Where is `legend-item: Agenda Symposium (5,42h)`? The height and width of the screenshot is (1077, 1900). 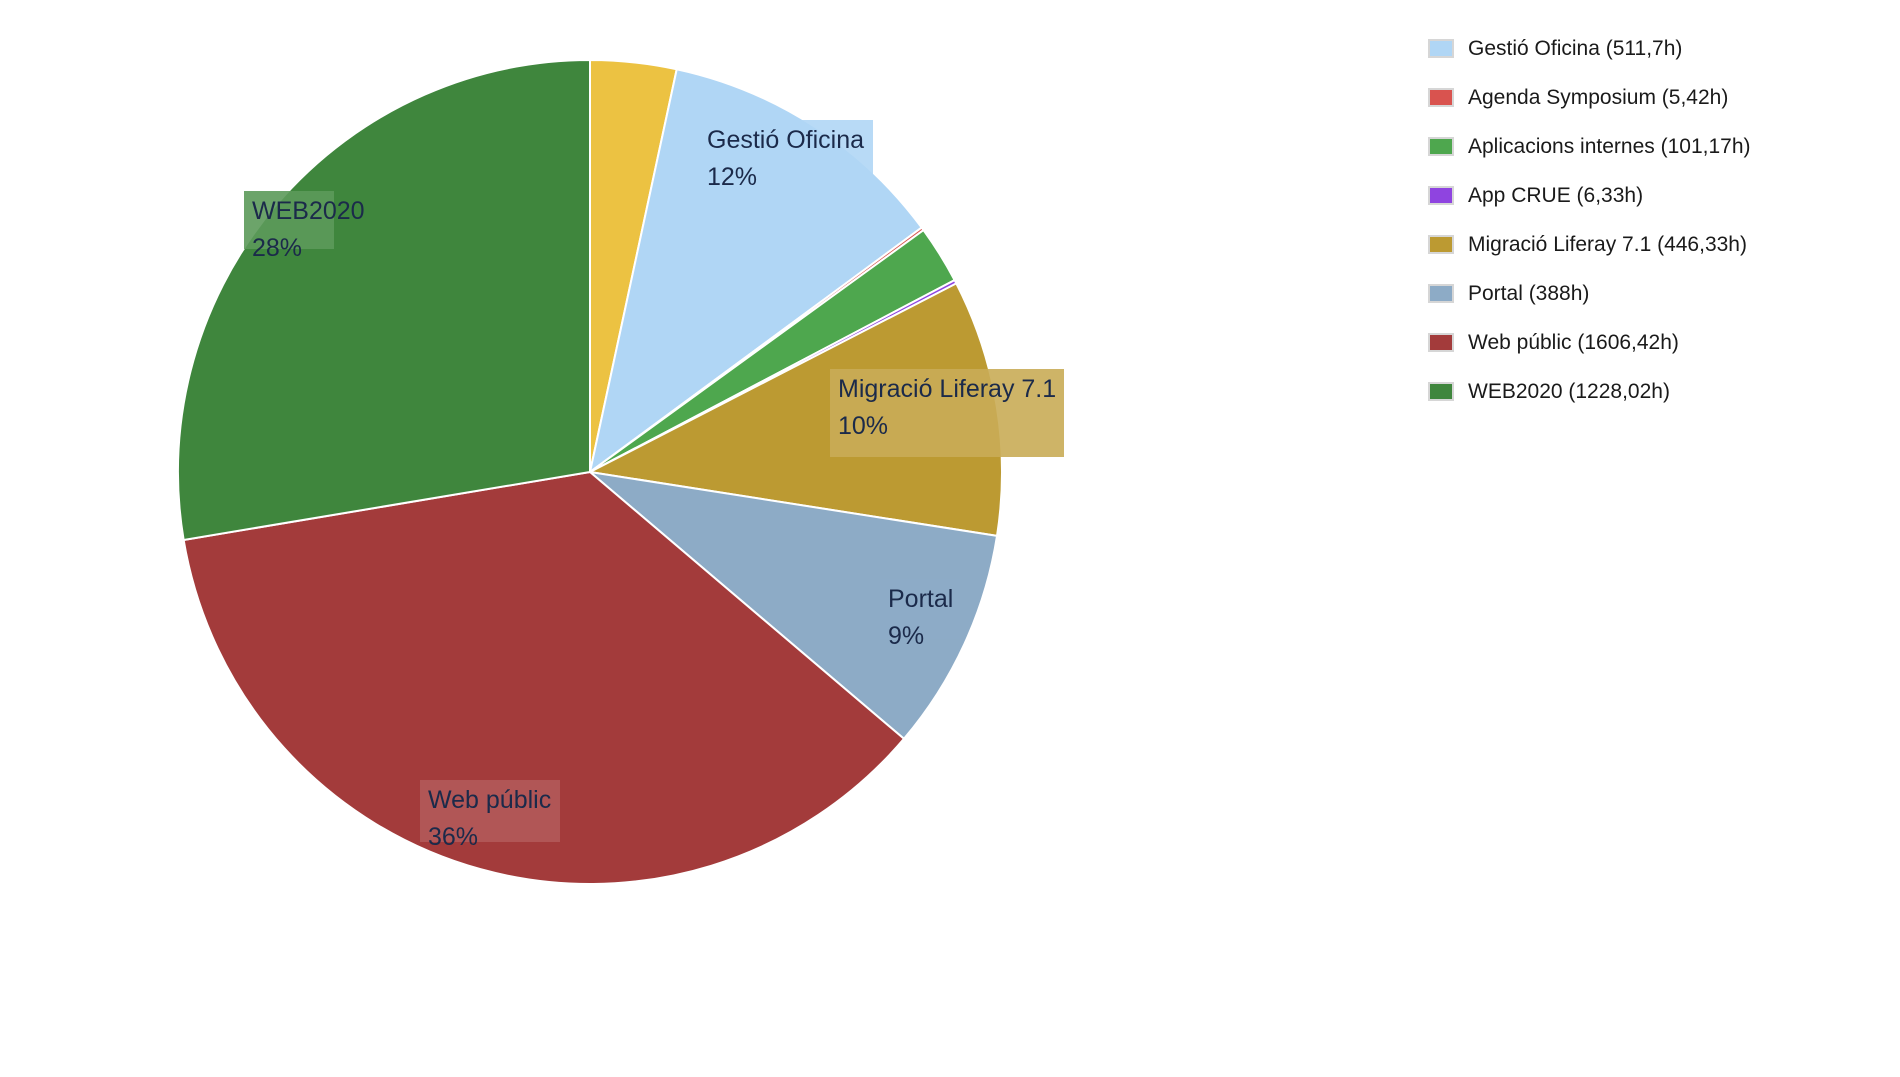
legend-item: Agenda Symposium (5,42h) is located at coordinates (1589, 97).